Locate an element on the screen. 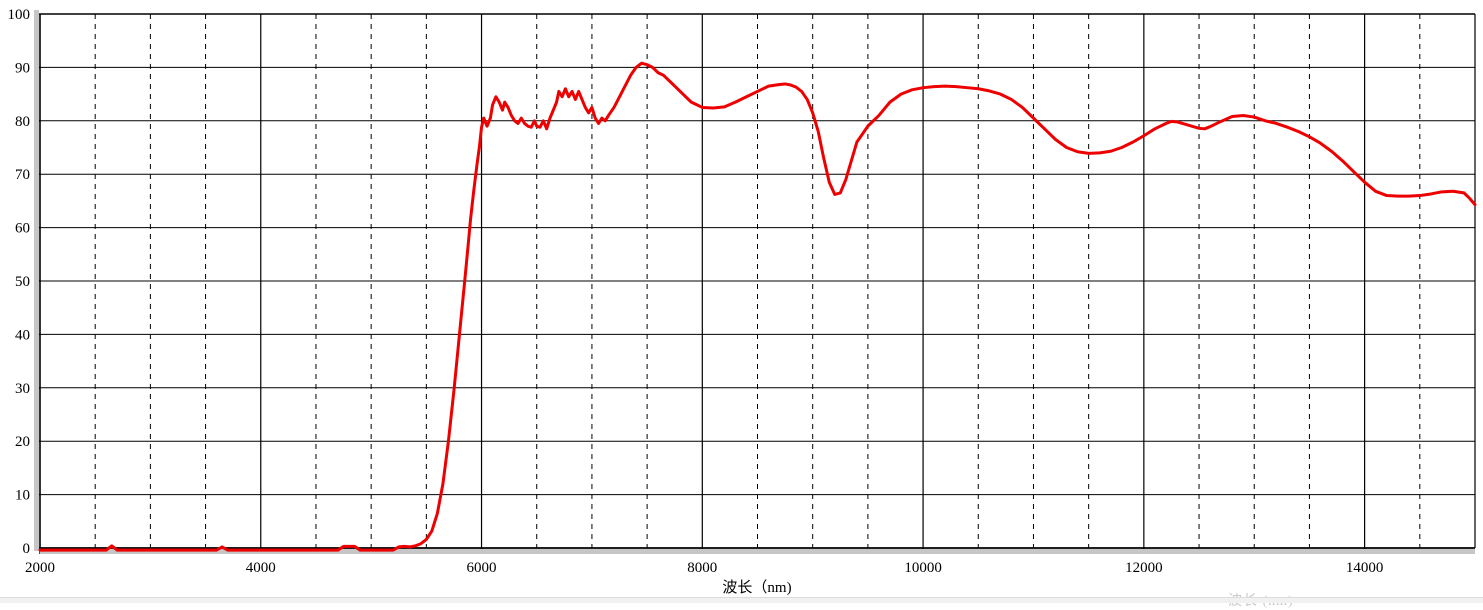 This screenshot has width=1483, height=610. x-axis-tick-label: 6000 is located at coordinates (482, 568).